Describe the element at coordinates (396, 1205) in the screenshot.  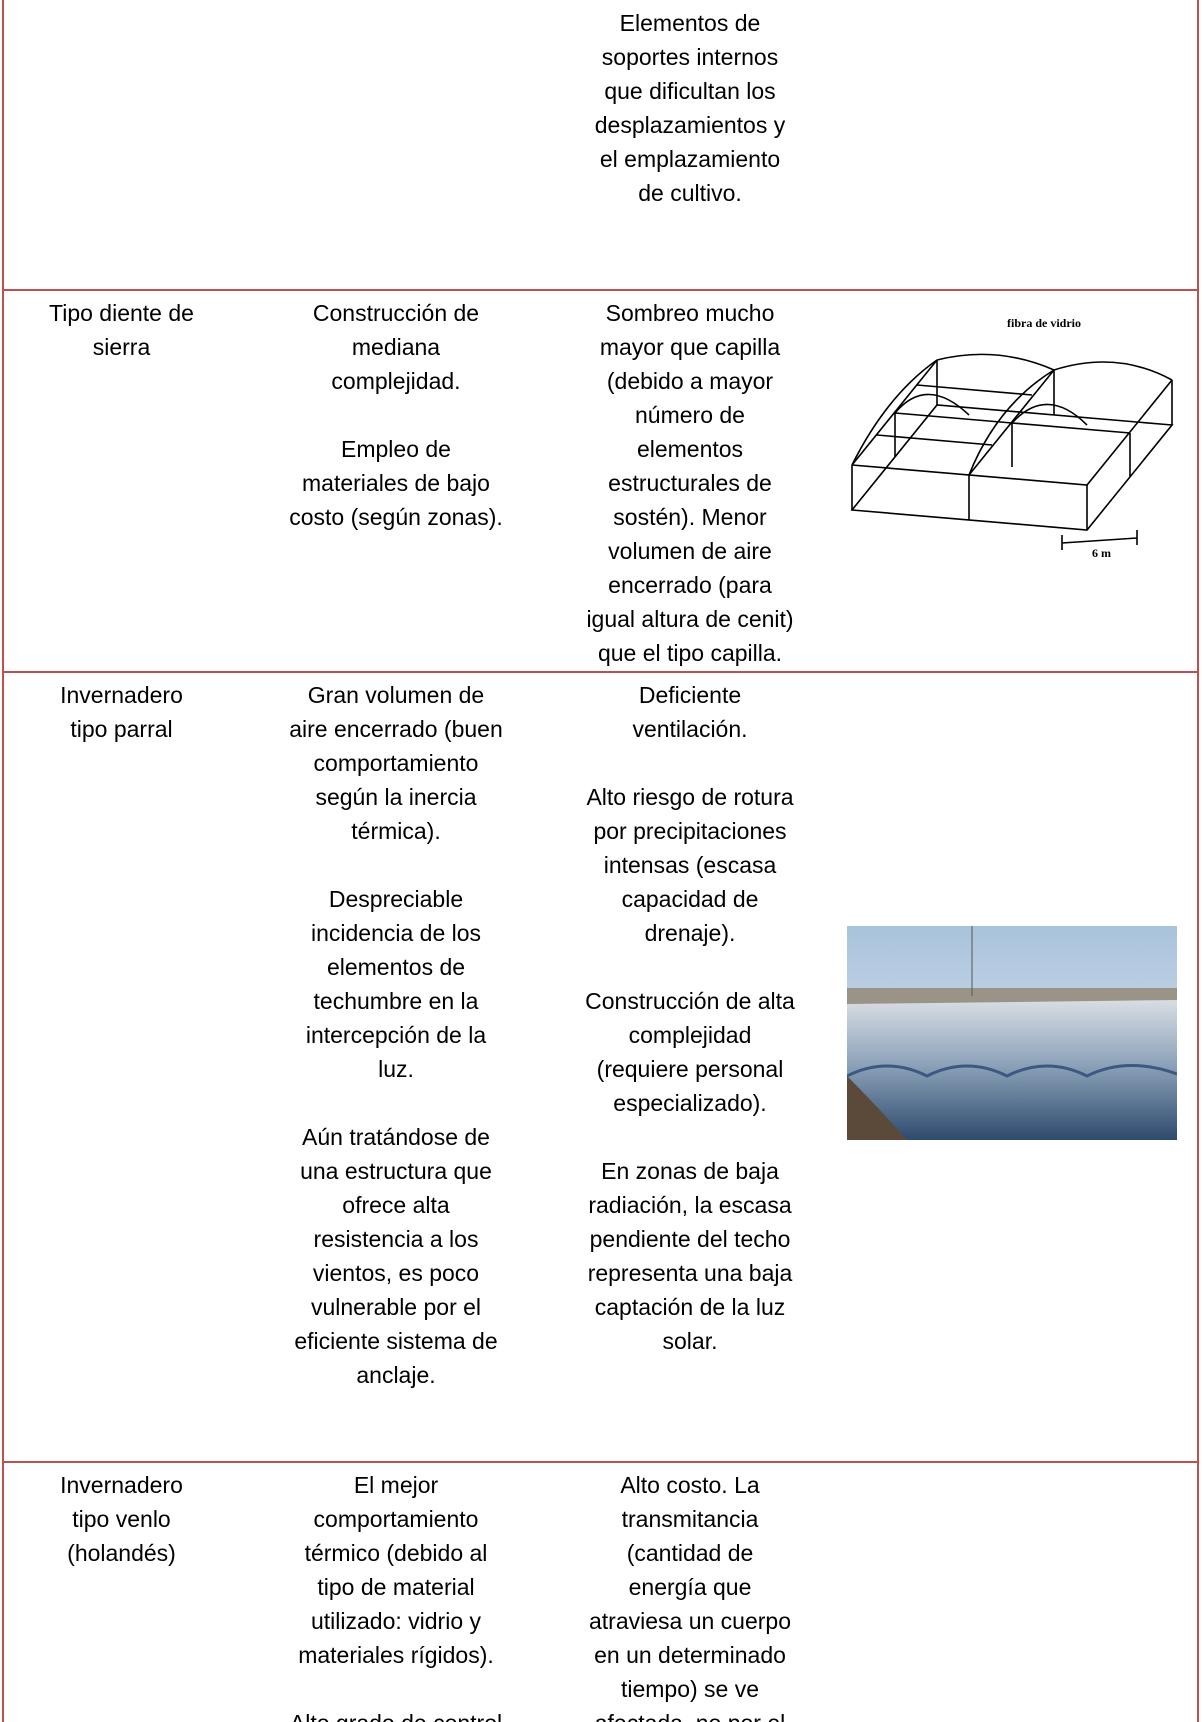
I see `text-line: ofrece alta` at that location.